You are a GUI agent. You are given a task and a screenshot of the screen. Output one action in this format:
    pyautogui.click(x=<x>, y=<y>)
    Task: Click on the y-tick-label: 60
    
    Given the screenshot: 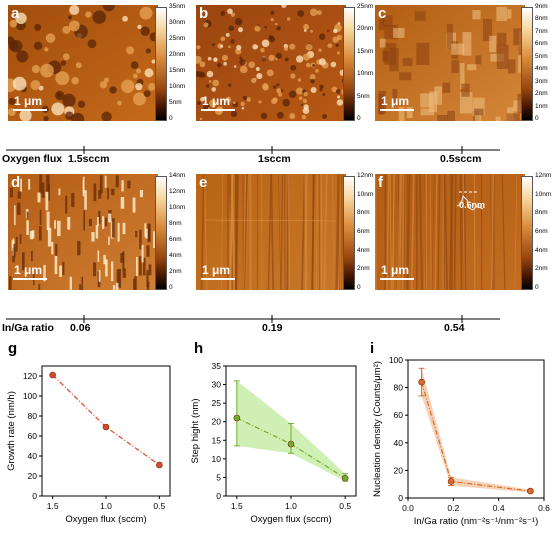 What is the action you would take?
    pyautogui.click(x=33, y=436)
    